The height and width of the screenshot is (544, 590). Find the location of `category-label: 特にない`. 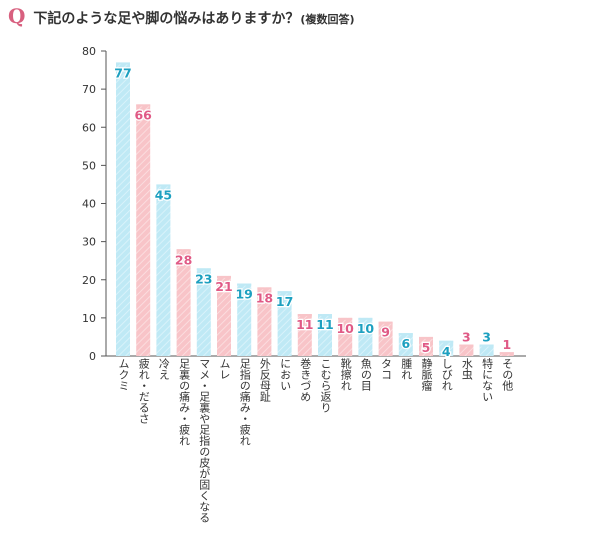

category-label: 特にない is located at coordinates (487, 380).